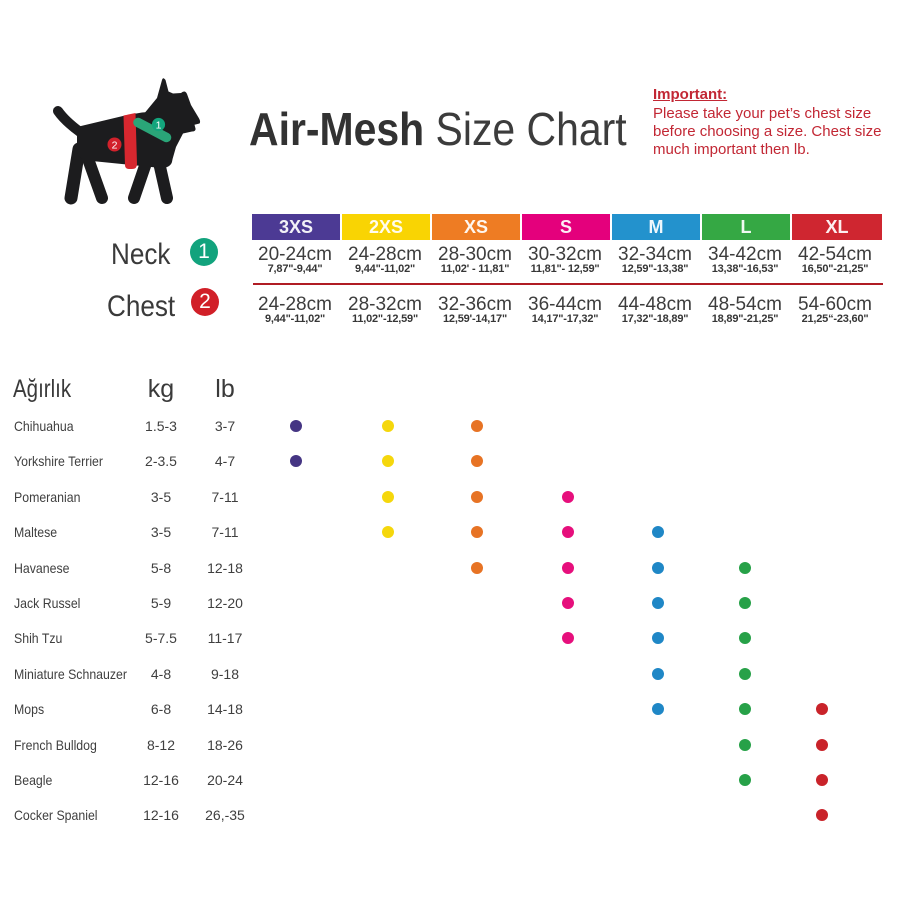 This screenshot has height=900, width=900. What do you see at coordinates (159, 126) in the screenshot?
I see `svg-text: 1` at bounding box center [159, 126].